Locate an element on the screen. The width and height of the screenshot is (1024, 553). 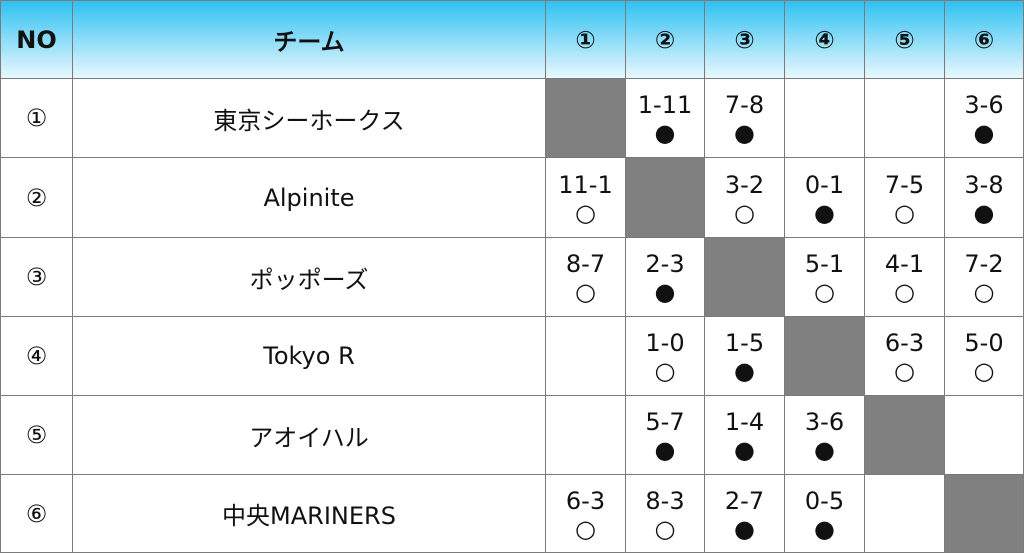
result-cell: 7-8 ● is located at coordinates (745, 118).